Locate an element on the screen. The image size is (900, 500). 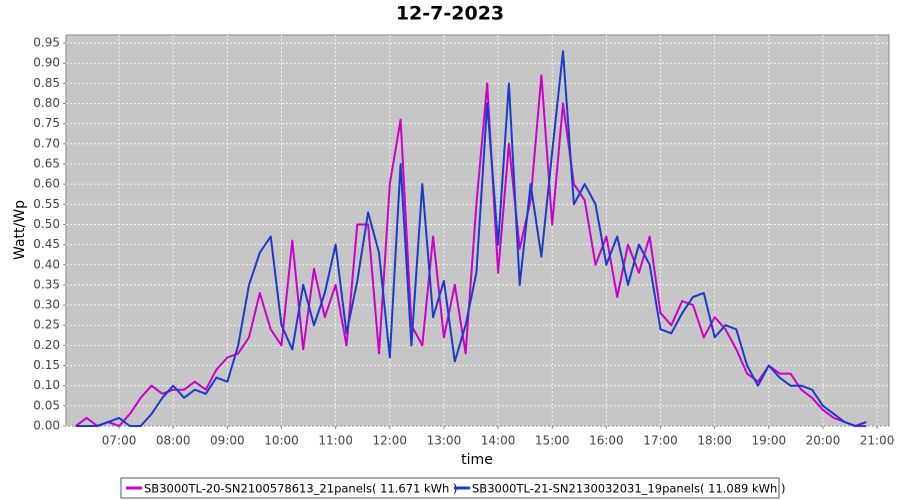
y-tick-label: 0.95 is located at coordinates (46, 43).